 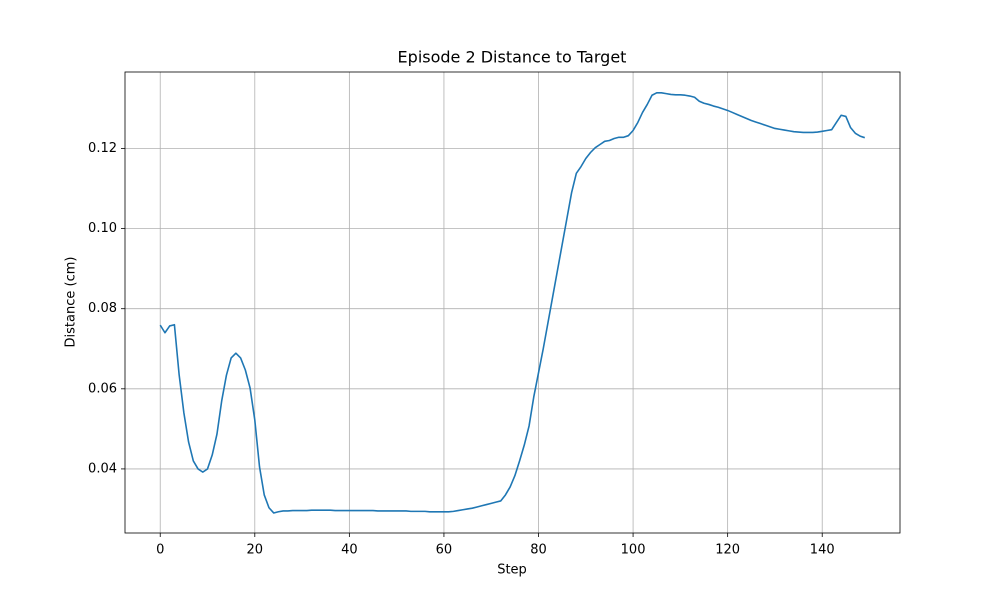 What do you see at coordinates (102, 468) in the screenshot?
I see `y-tick-label: 0.04` at bounding box center [102, 468].